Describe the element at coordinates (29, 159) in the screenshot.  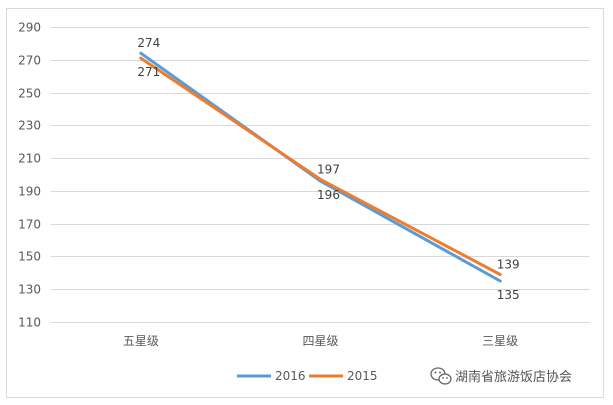
I see `y-tick-label: 210` at that location.